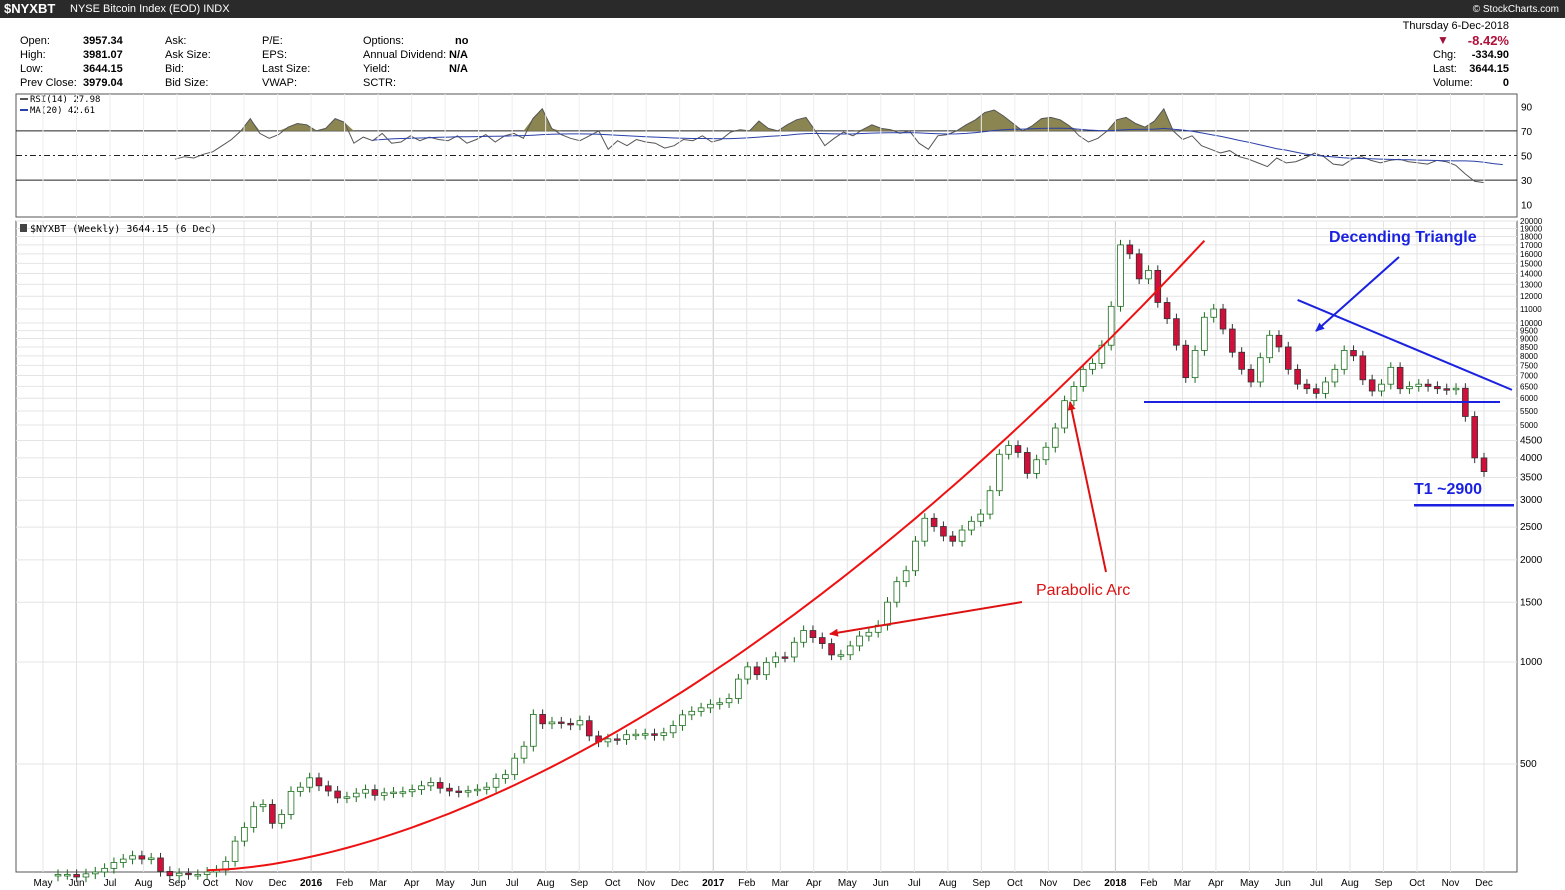 This screenshot has height=890, width=1565. Describe the element at coordinates (1531, 296) in the screenshot. I see `y-tick-label-21: 12000` at that location.